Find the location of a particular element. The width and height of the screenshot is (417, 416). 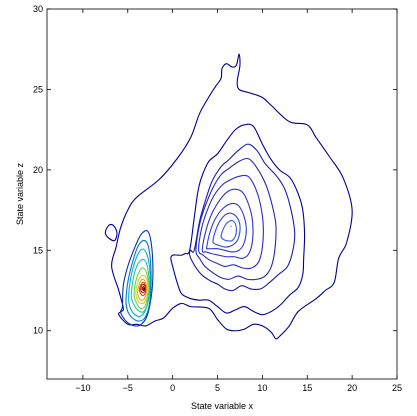

y-tick-label: 10 is located at coordinates (38, 331).